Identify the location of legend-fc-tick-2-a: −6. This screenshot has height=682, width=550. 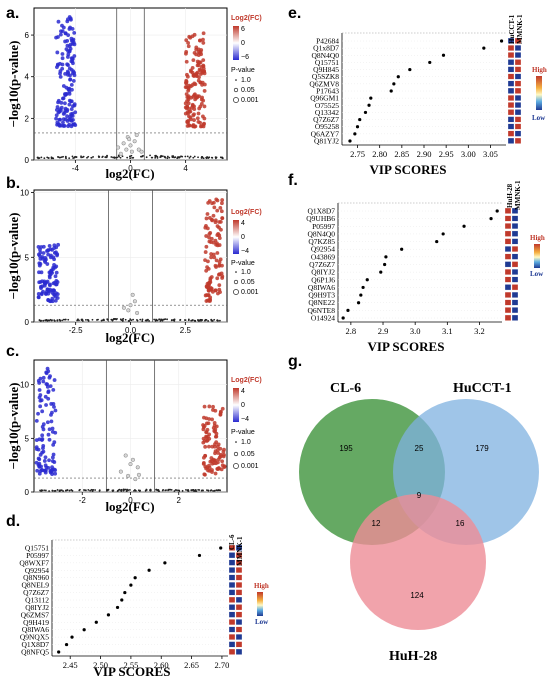
(245, 57).